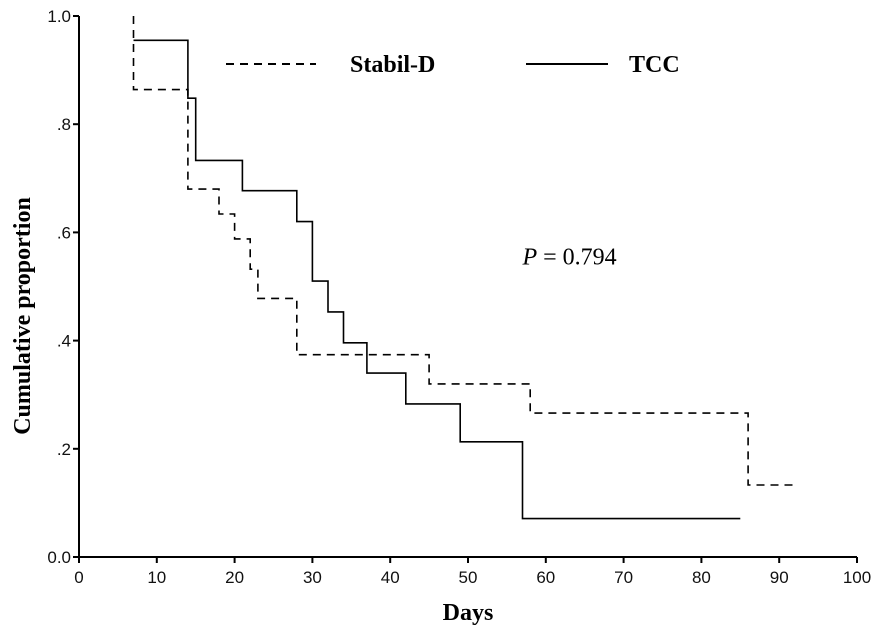  I want to click on y-tick-label: 0.0, so click(59, 557).